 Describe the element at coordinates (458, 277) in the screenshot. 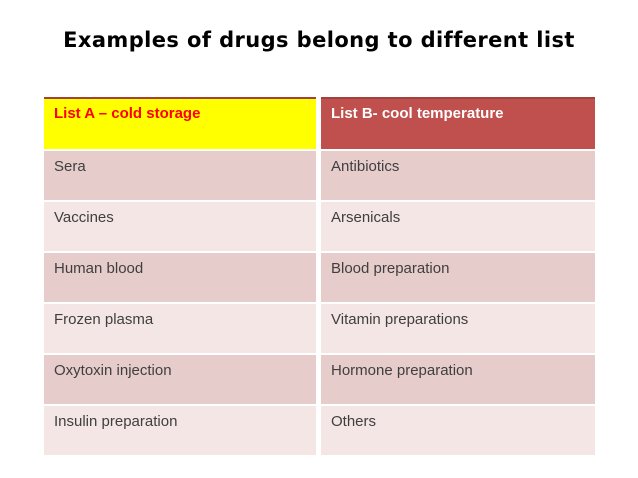

I see `table-cell-list-b: Blood preparation` at that location.